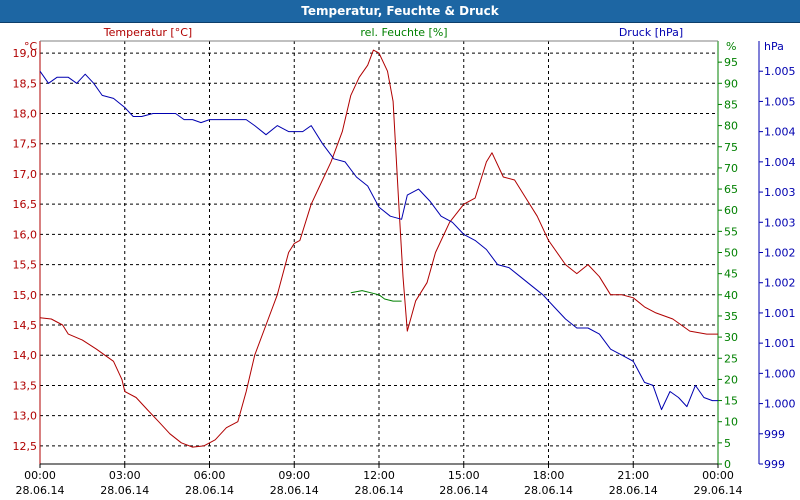 The image size is (800, 500). I want to click on humidity-tick-label: 40, so click(731, 295).